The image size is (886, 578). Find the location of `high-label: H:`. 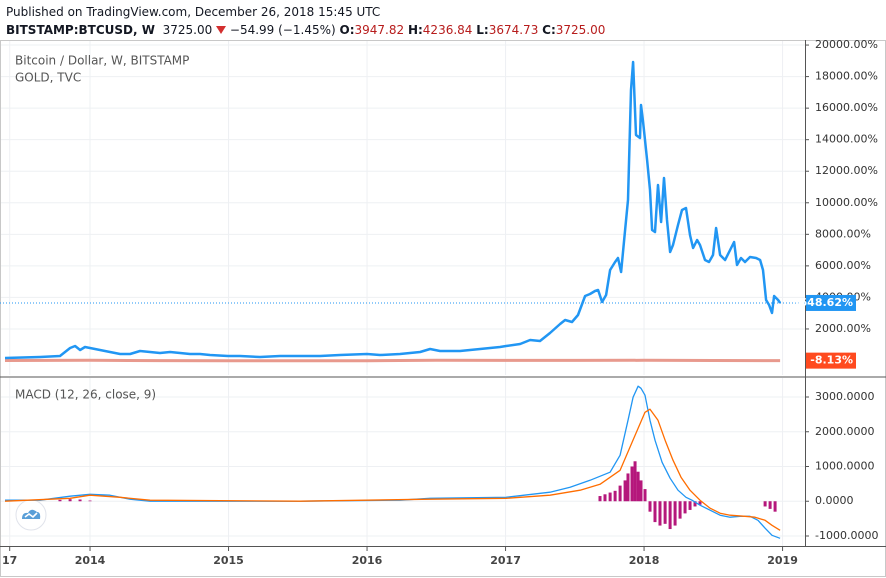

high-label: H: is located at coordinates (415, 30).